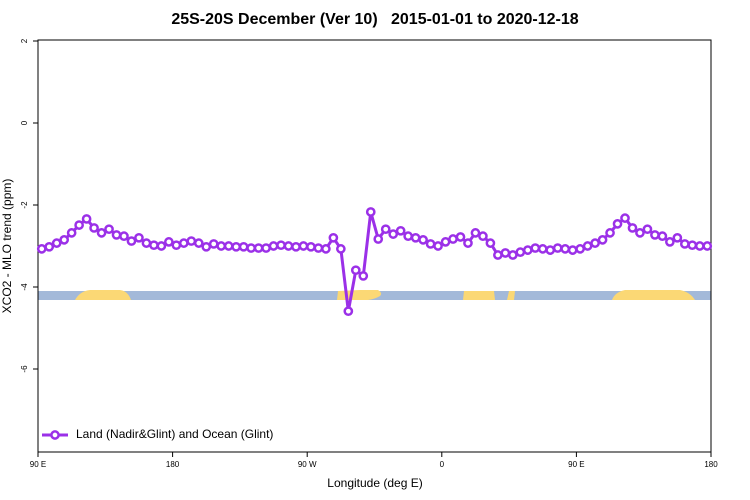 The image size is (750, 500). I want to click on y-tick-label: -2, so click(24, 205).